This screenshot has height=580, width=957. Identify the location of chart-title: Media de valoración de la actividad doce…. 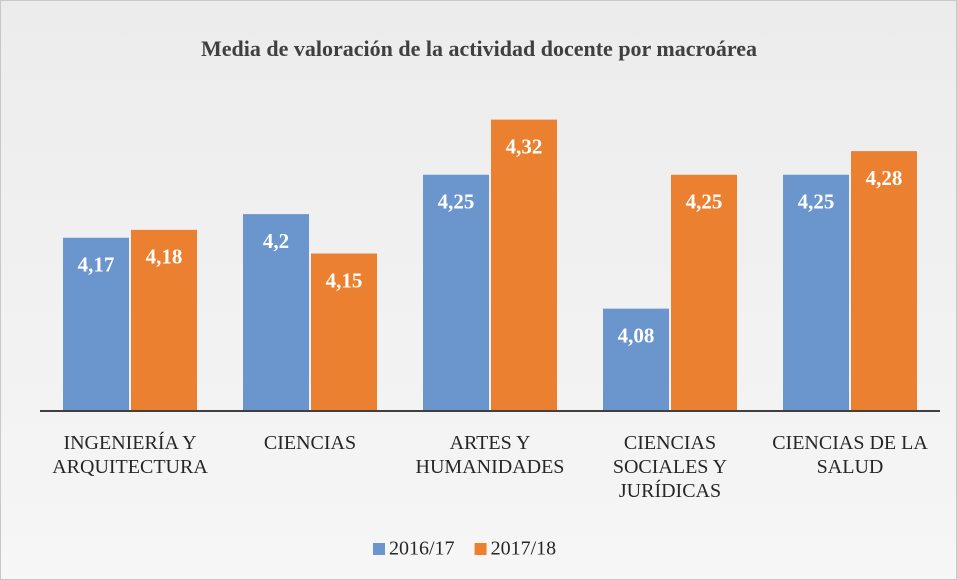
(479, 48).